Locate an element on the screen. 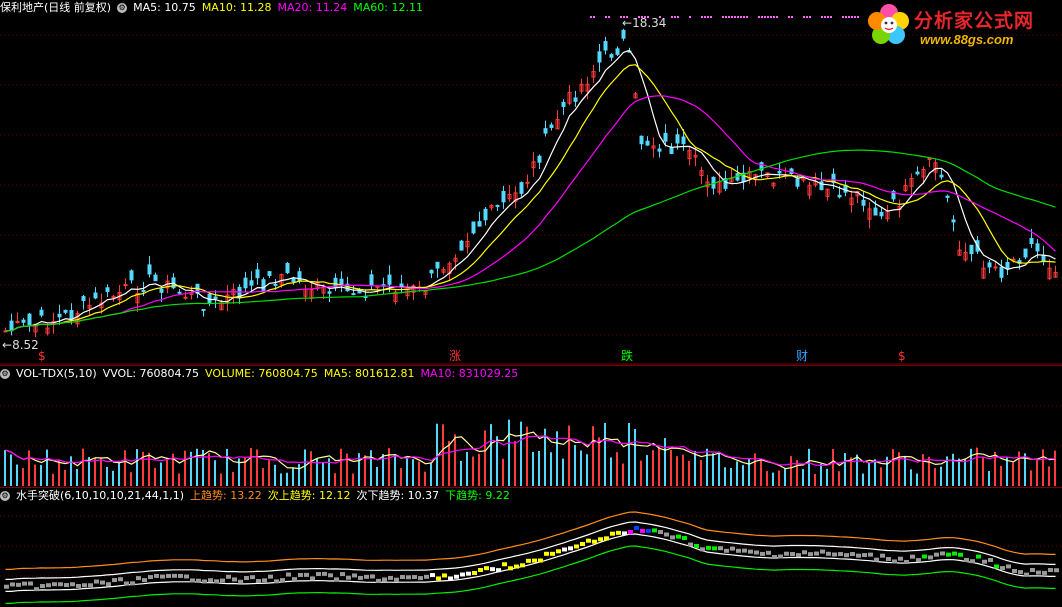 This screenshot has width=1062, height=607. volume-label: VOLUME: 760804.75 is located at coordinates (261, 373).